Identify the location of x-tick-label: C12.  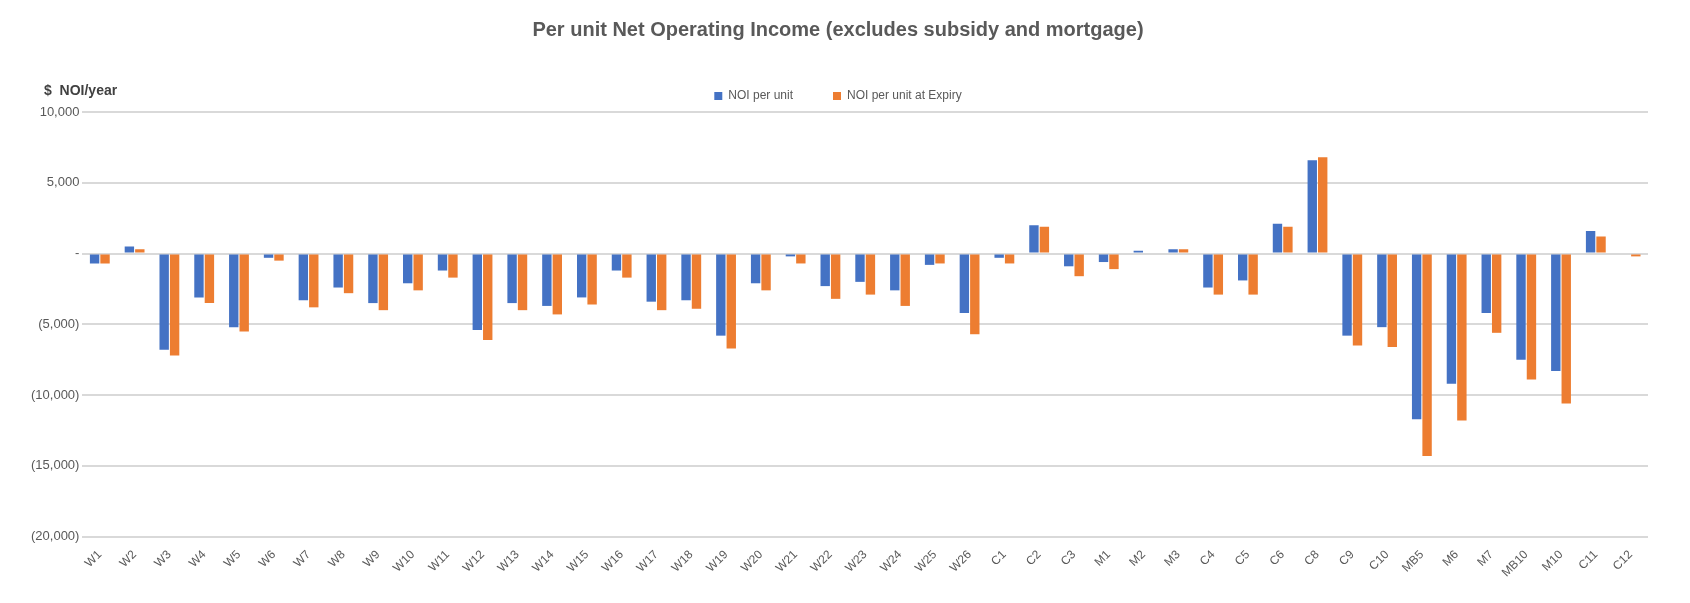
(1622, 560).